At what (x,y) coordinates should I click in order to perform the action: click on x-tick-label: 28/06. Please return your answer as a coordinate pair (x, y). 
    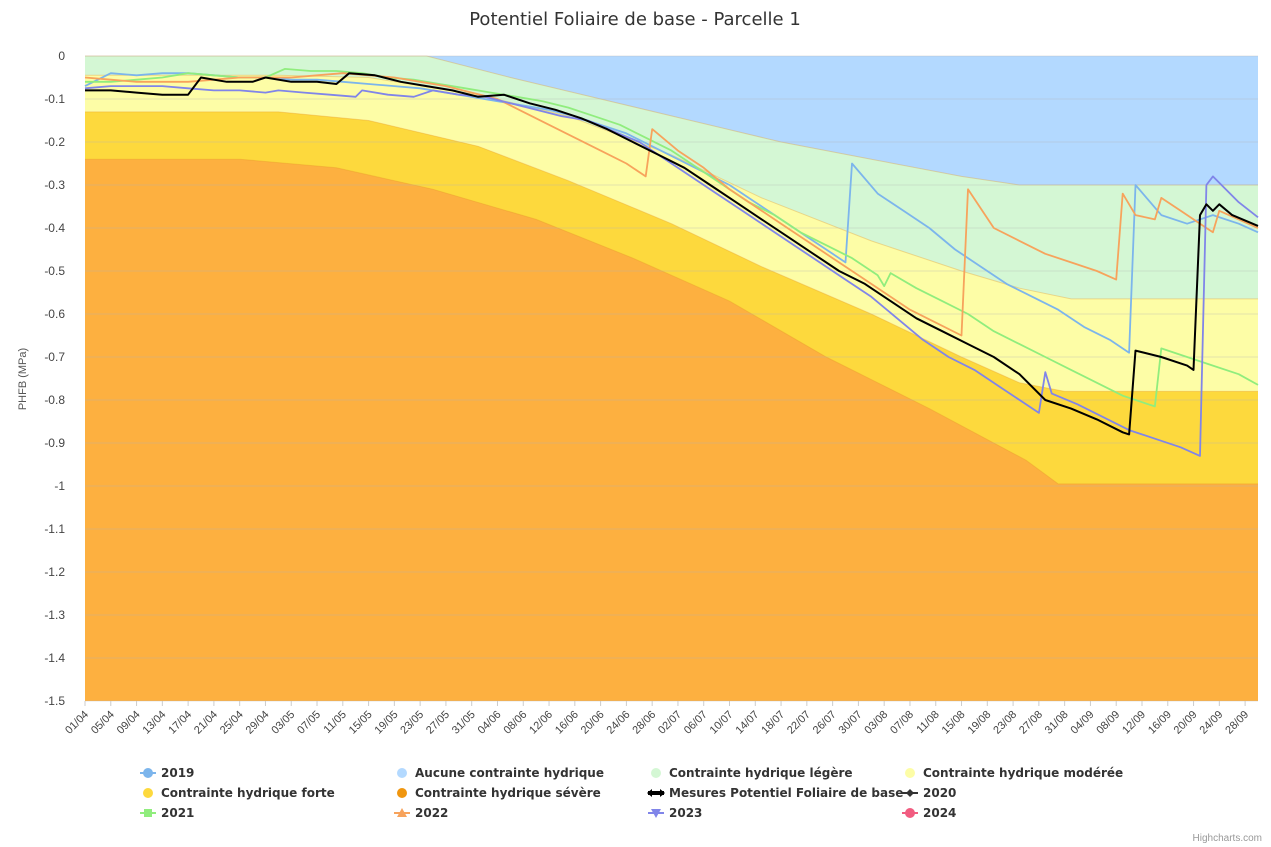
    Looking at the image, I should click on (644, 723).